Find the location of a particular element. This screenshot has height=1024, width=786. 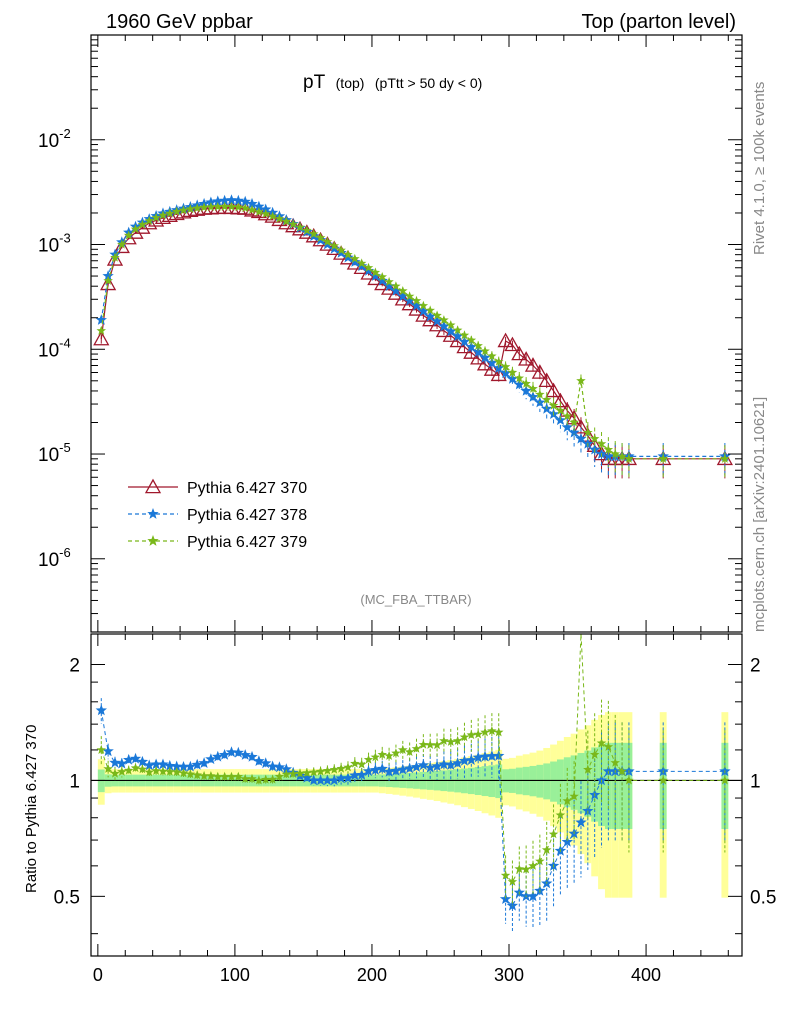

y-tick-label: 10⁻² is located at coordinates (54, 139).